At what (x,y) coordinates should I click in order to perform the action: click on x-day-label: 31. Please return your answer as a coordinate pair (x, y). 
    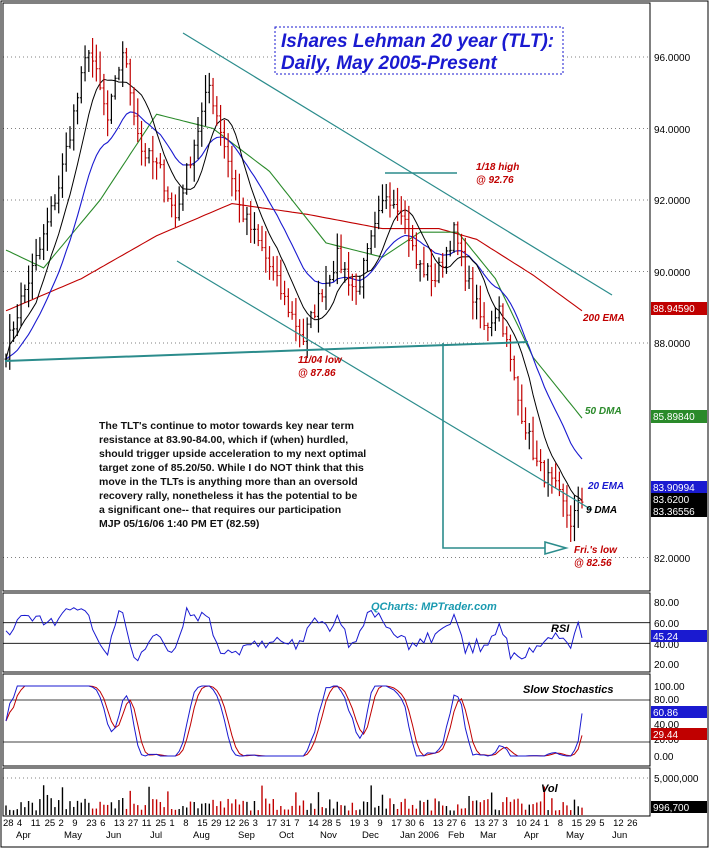
    Looking at the image, I should click on (285, 823).